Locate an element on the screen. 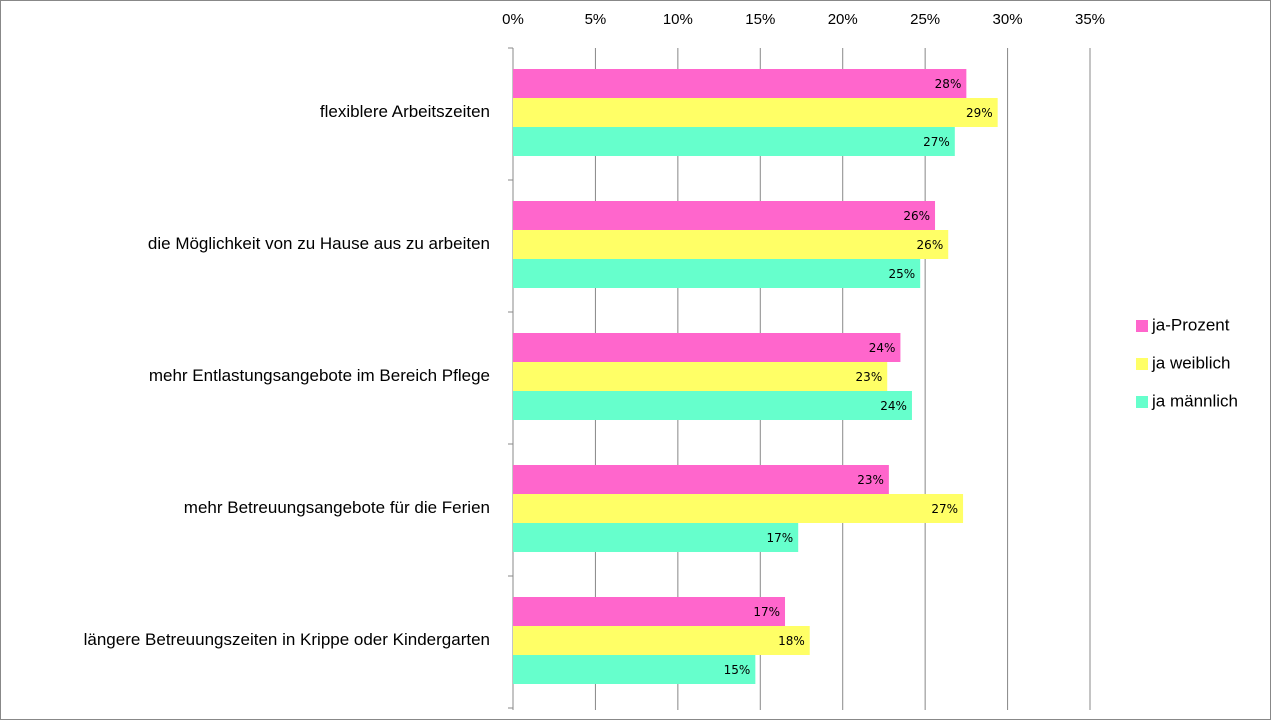 The width and height of the screenshot is (1271, 720). data-label: 18% is located at coordinates (791, 641).